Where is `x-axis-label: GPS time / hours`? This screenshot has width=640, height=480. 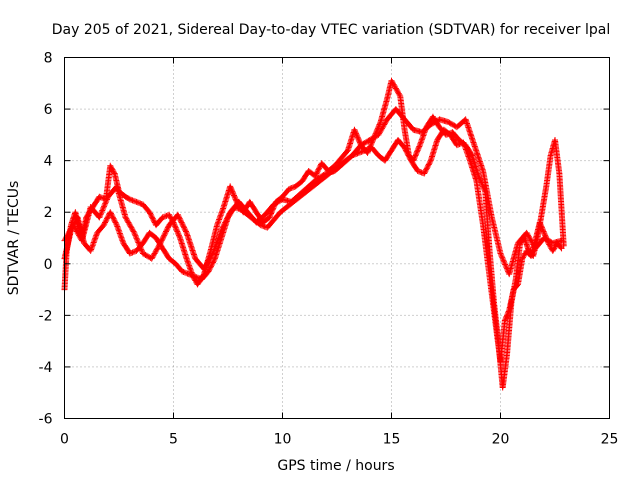 x-axis-label: GPS time / hours is located at coordinates (335, 466).